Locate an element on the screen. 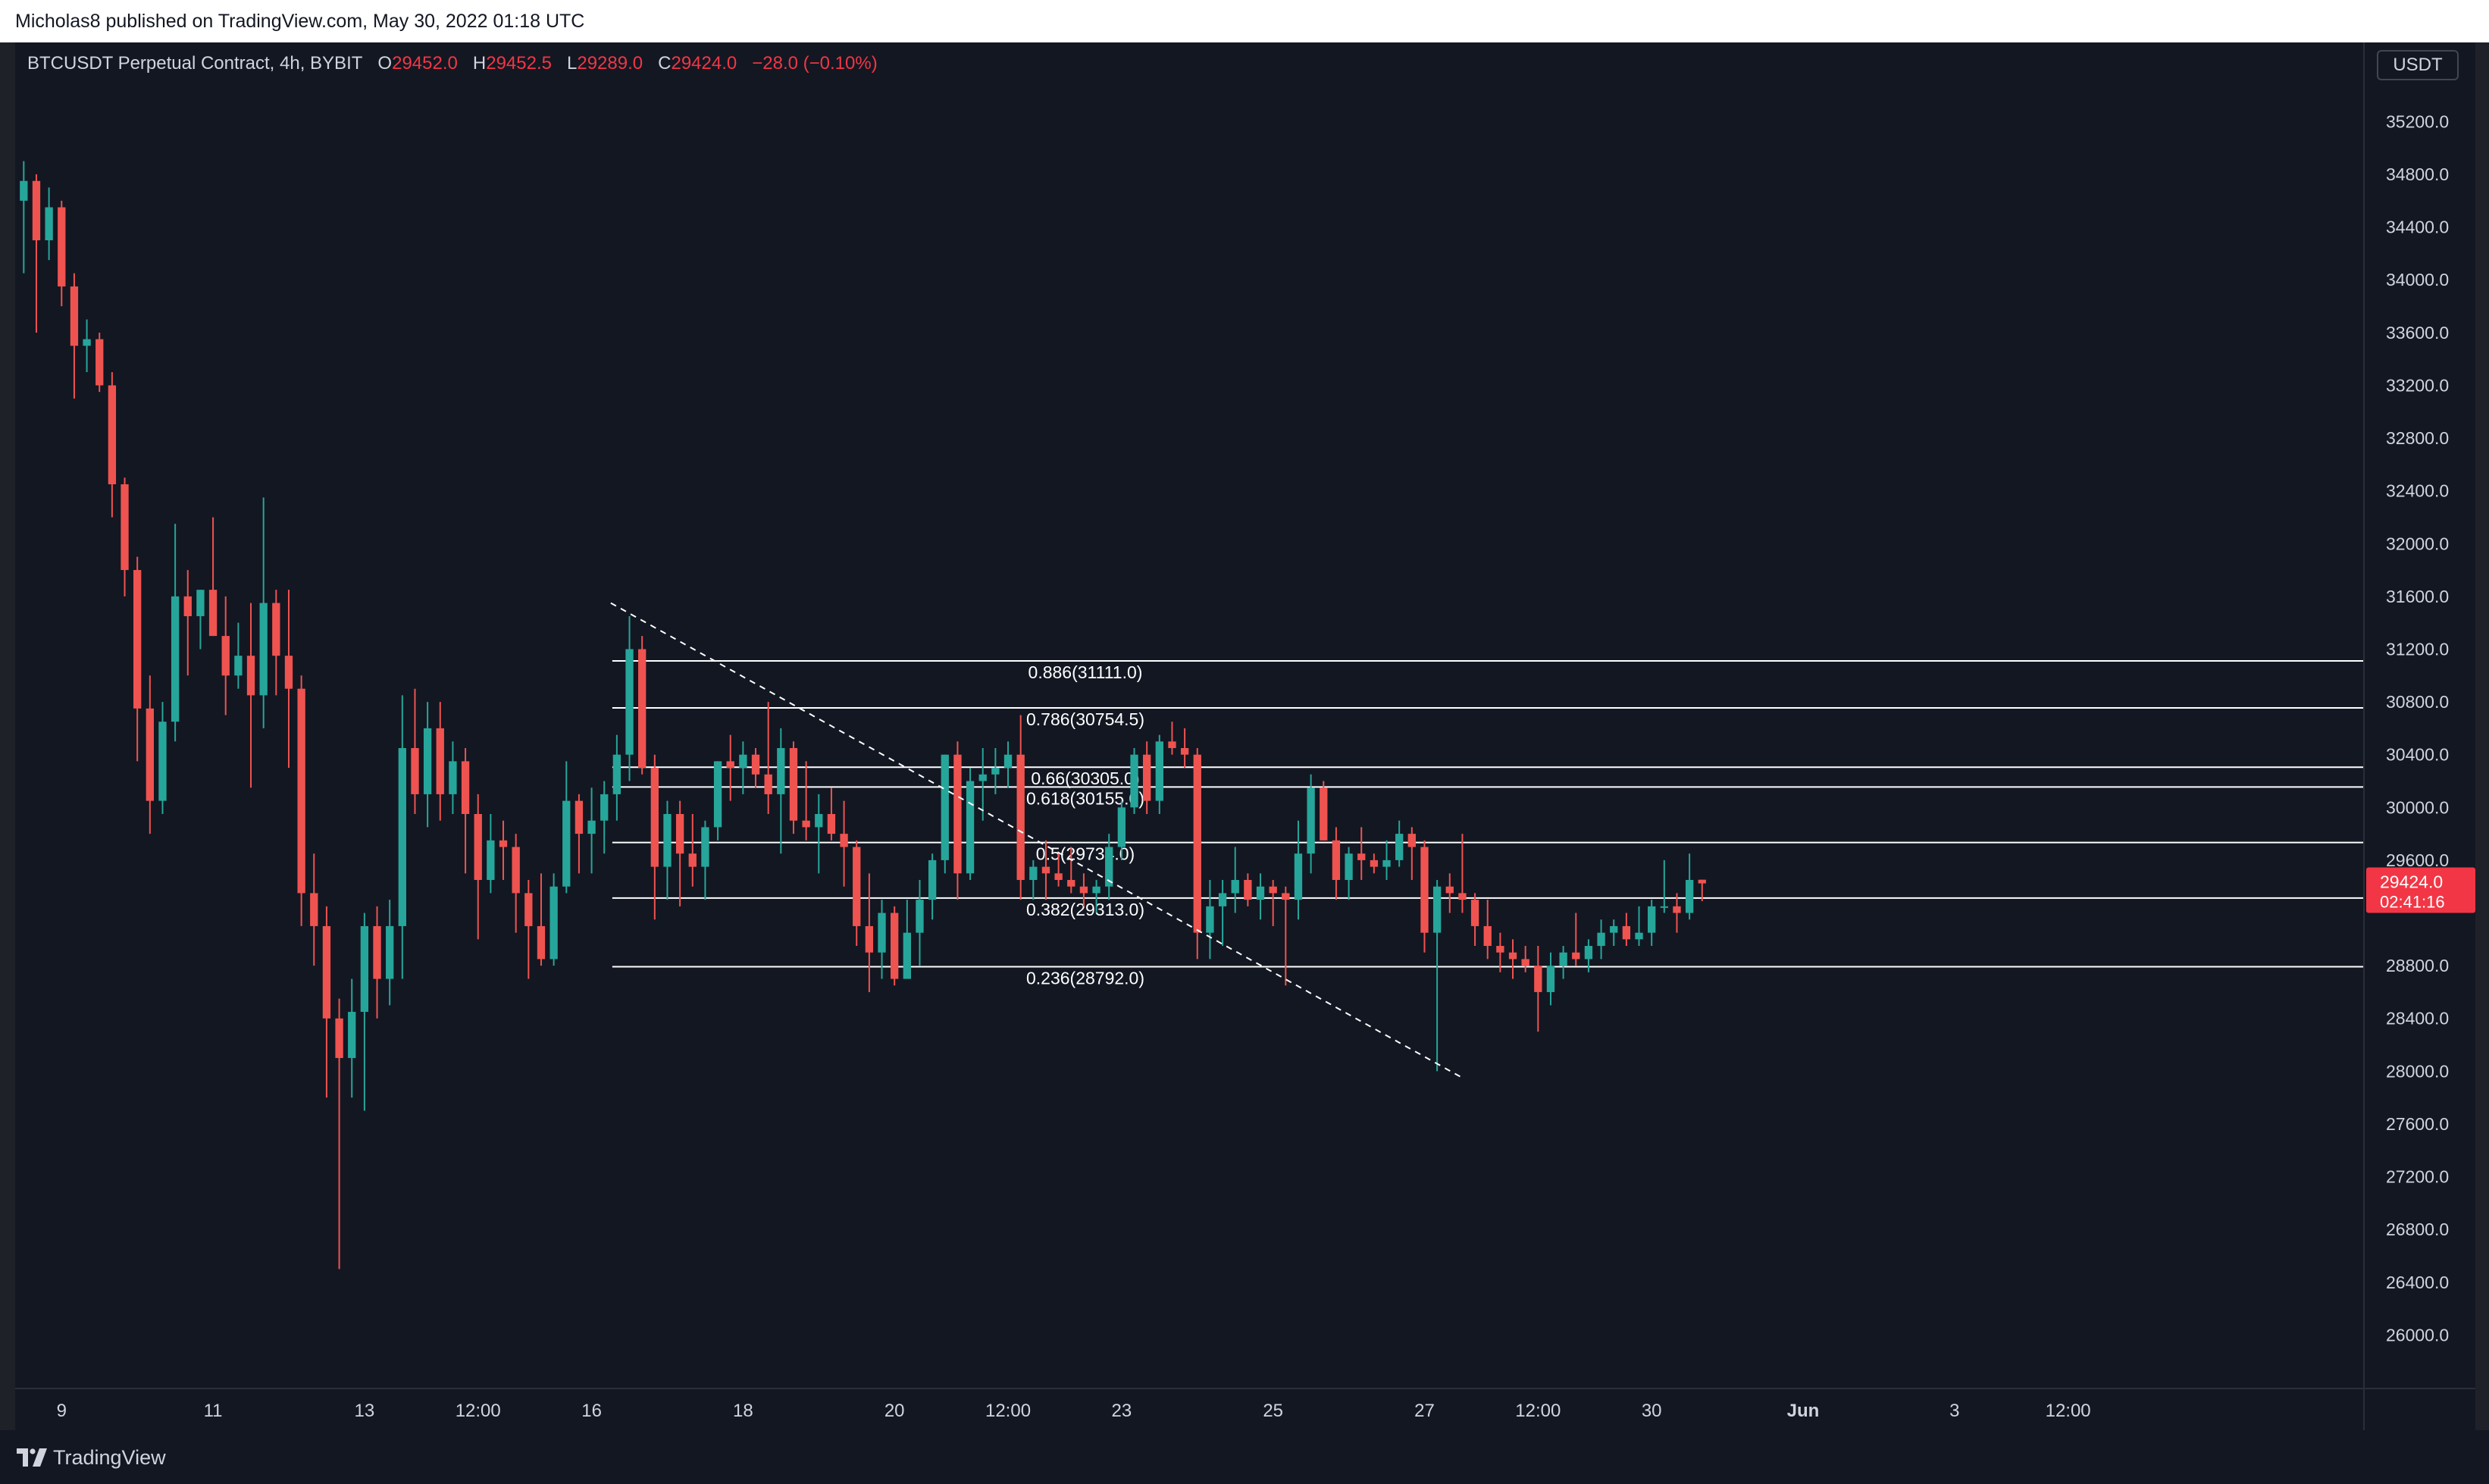 This screenshot has height=1484, width=2489. currency-button: USDT is located at coordinates (2418, 65).